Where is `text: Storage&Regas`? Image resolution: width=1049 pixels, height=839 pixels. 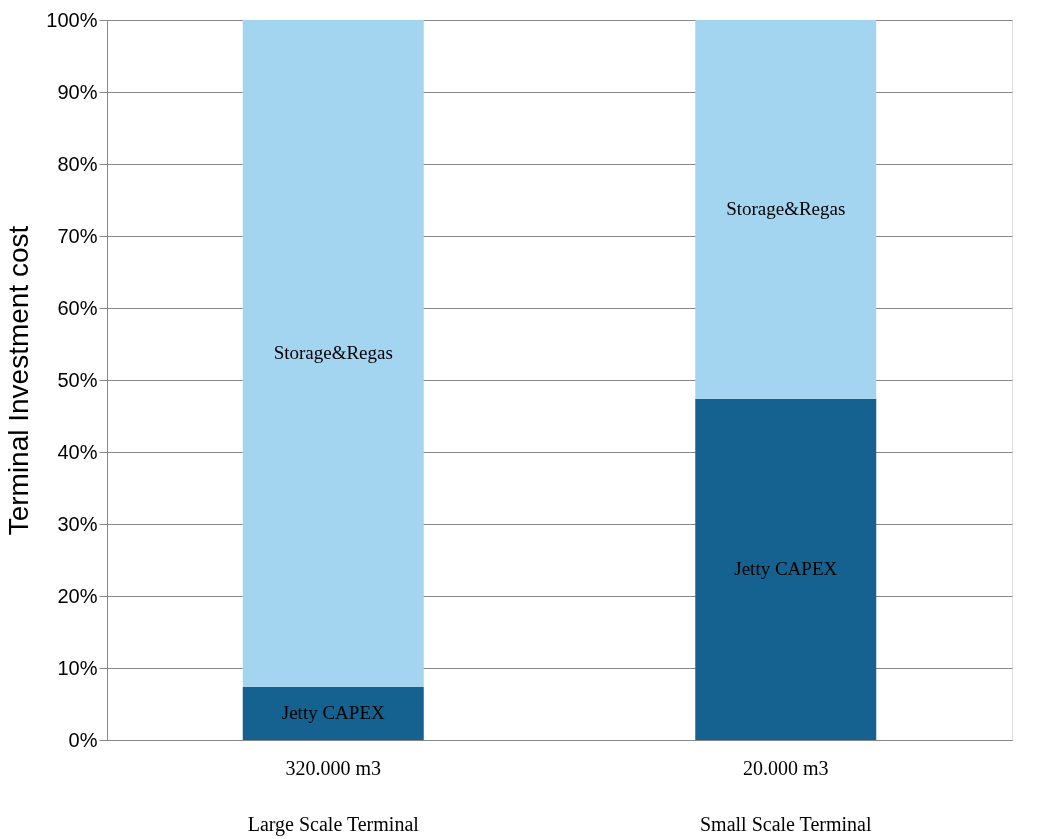 text: Storage&Regas is located at coordinates (786, 209).